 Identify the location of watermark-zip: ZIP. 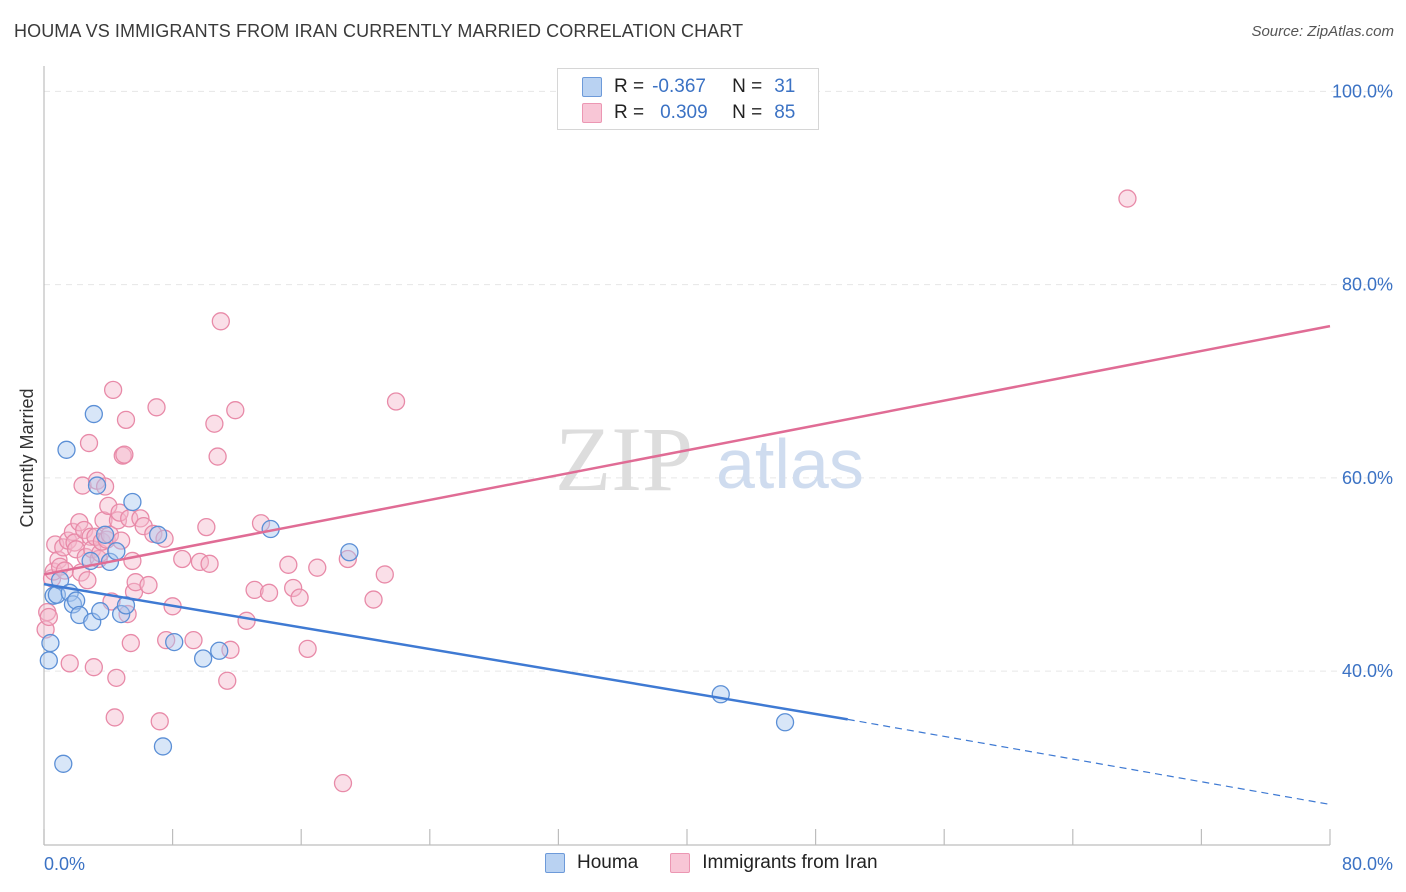
(624, 459).